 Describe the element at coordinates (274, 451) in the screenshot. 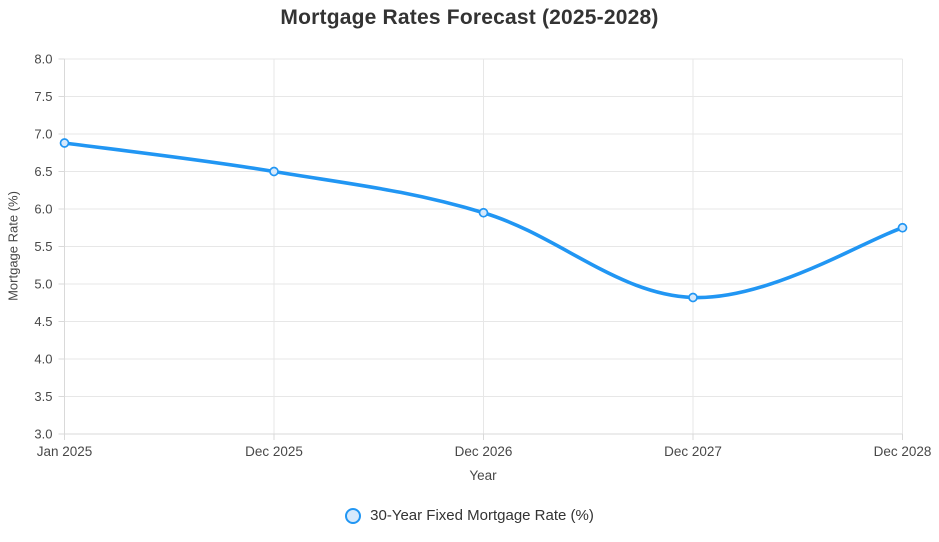

I see `x-tick-label: Dec 2025` at that location.